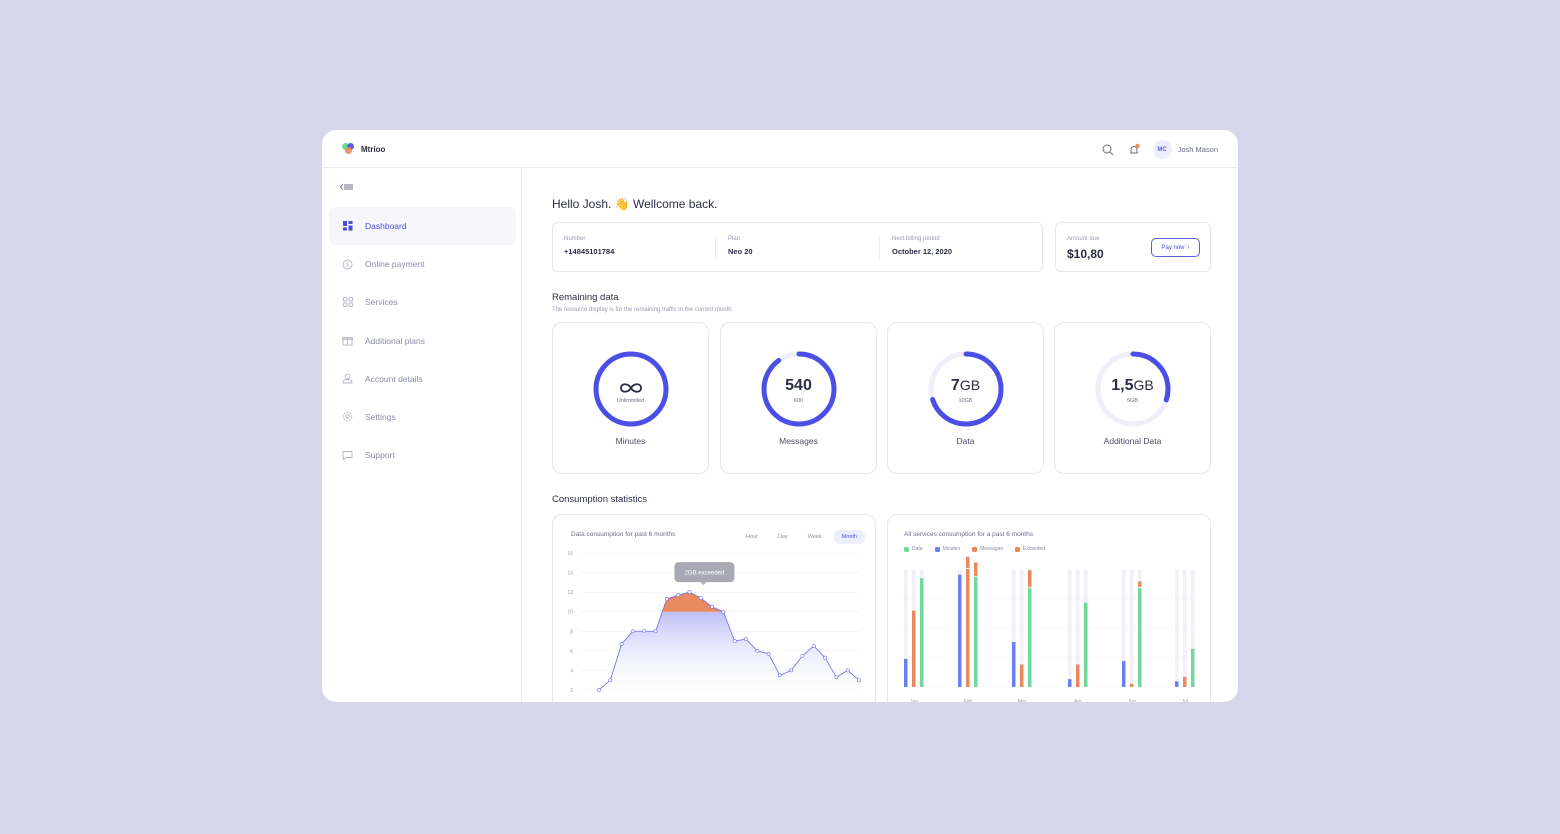 The height and width of the screenshot is (834, 1560). What do you see at coordinates (1078, 700) in the screenshot?
I see `x-tick-label: Apr` at bounding box center [1078, 700].